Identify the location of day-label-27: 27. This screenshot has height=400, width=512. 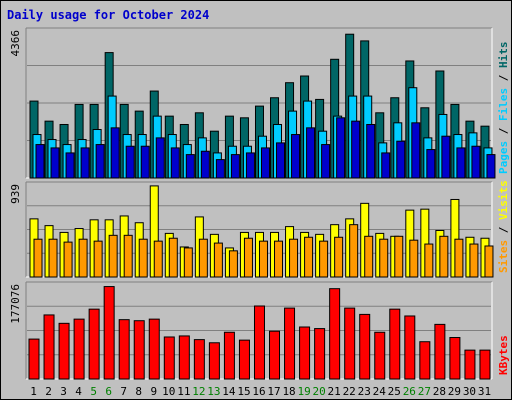
(424, 391).